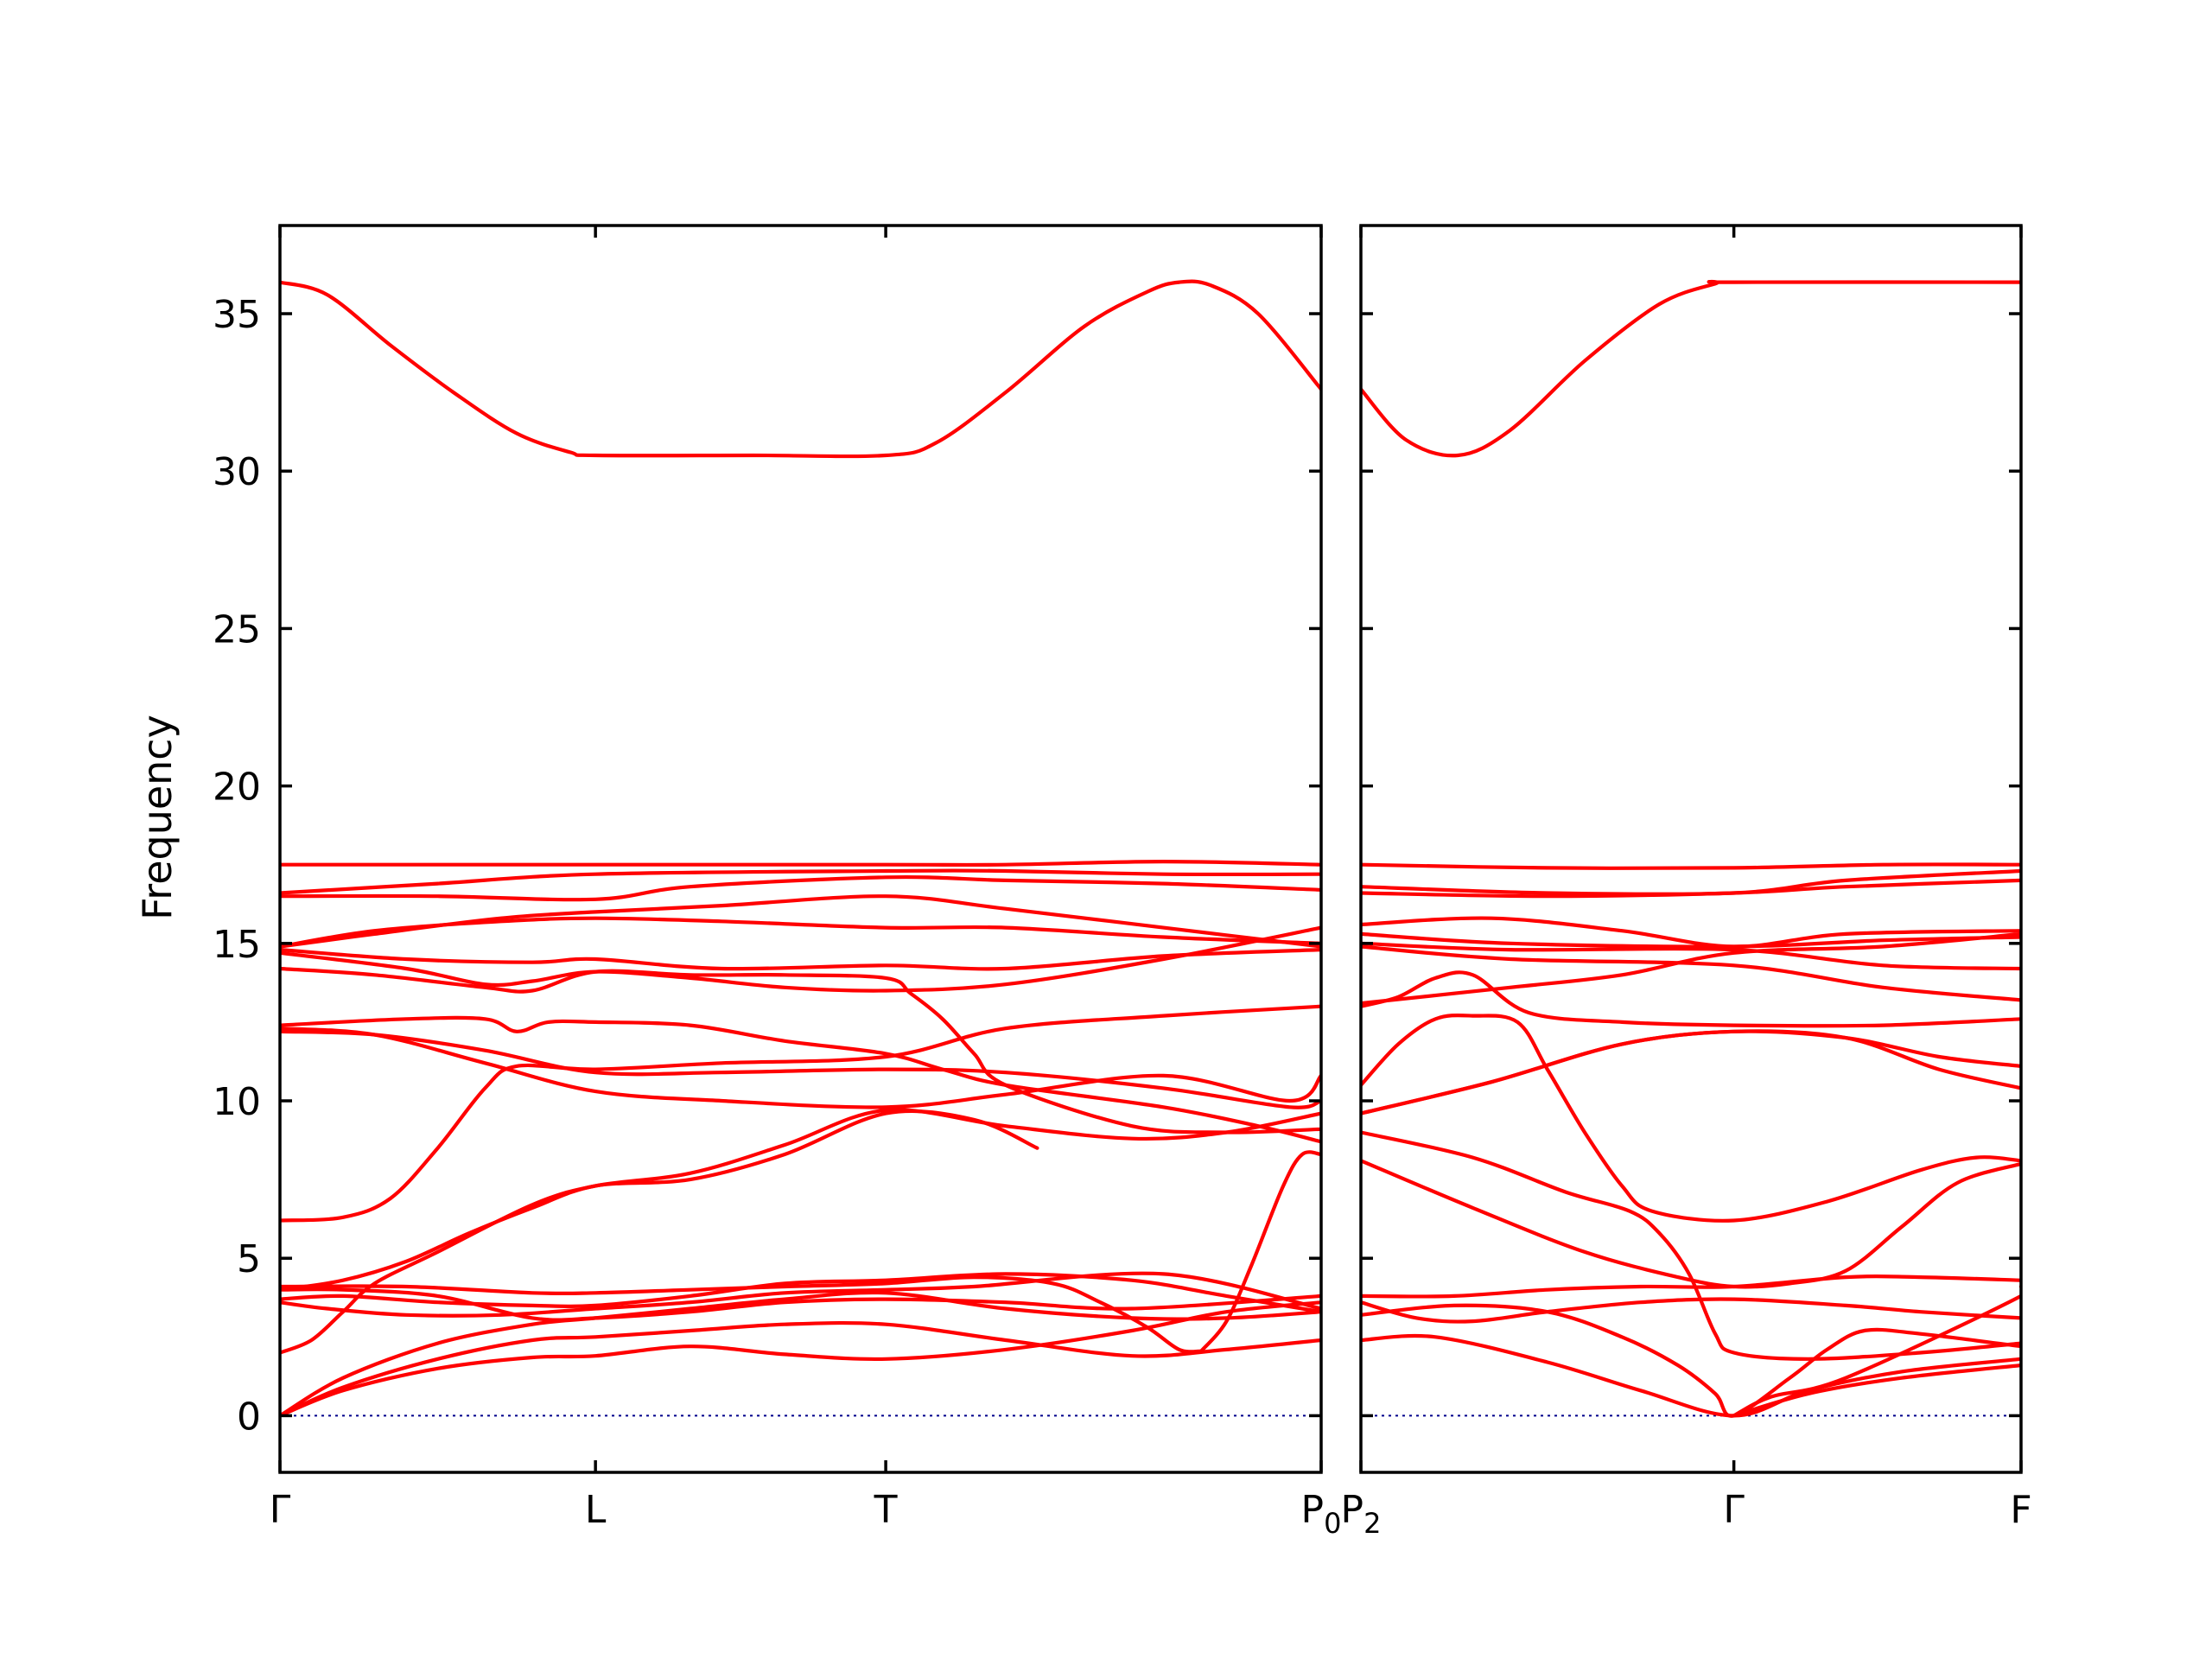 This screenshot has width=2212, height=1659. I want to click on y-tick-label: 10, so click(237, 1102).